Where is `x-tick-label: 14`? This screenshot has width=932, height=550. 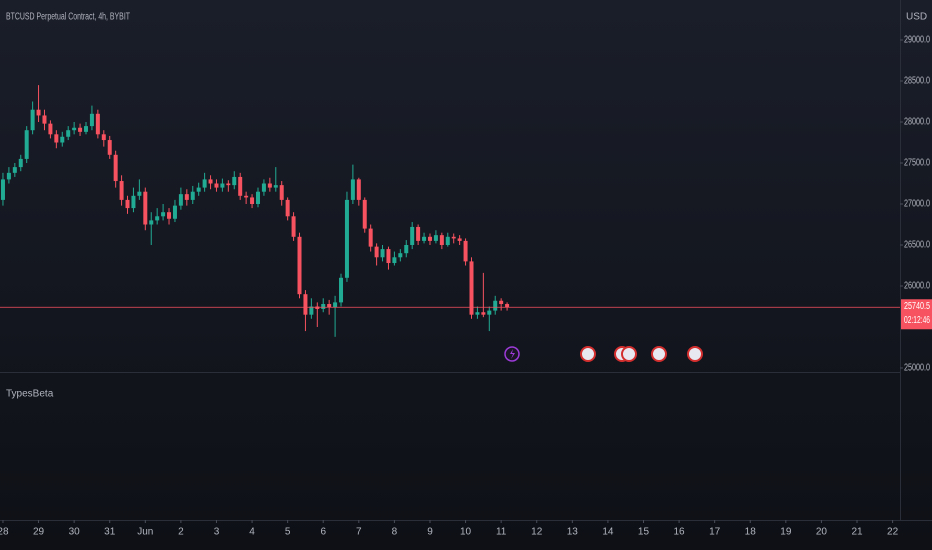
x-tick-label: 14 is located at coordinates (608, 532).